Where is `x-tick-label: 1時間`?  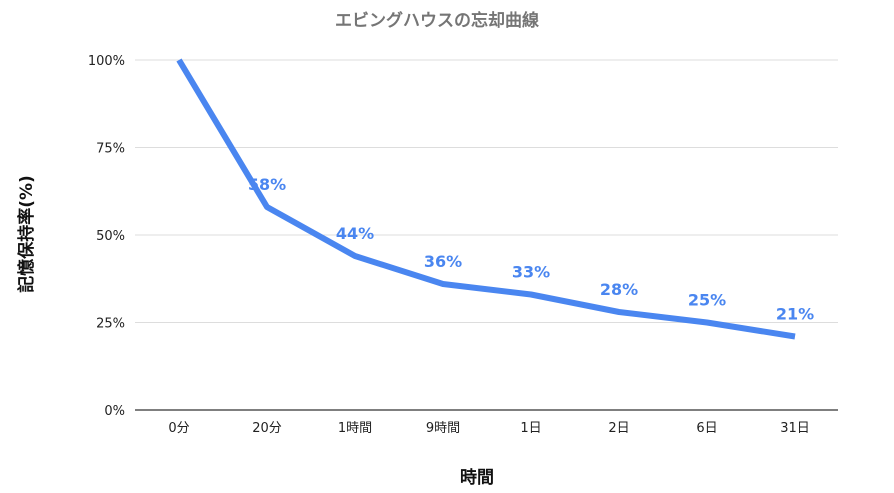 x-tick-label: 1時間 is located at coordinates (355, 428).